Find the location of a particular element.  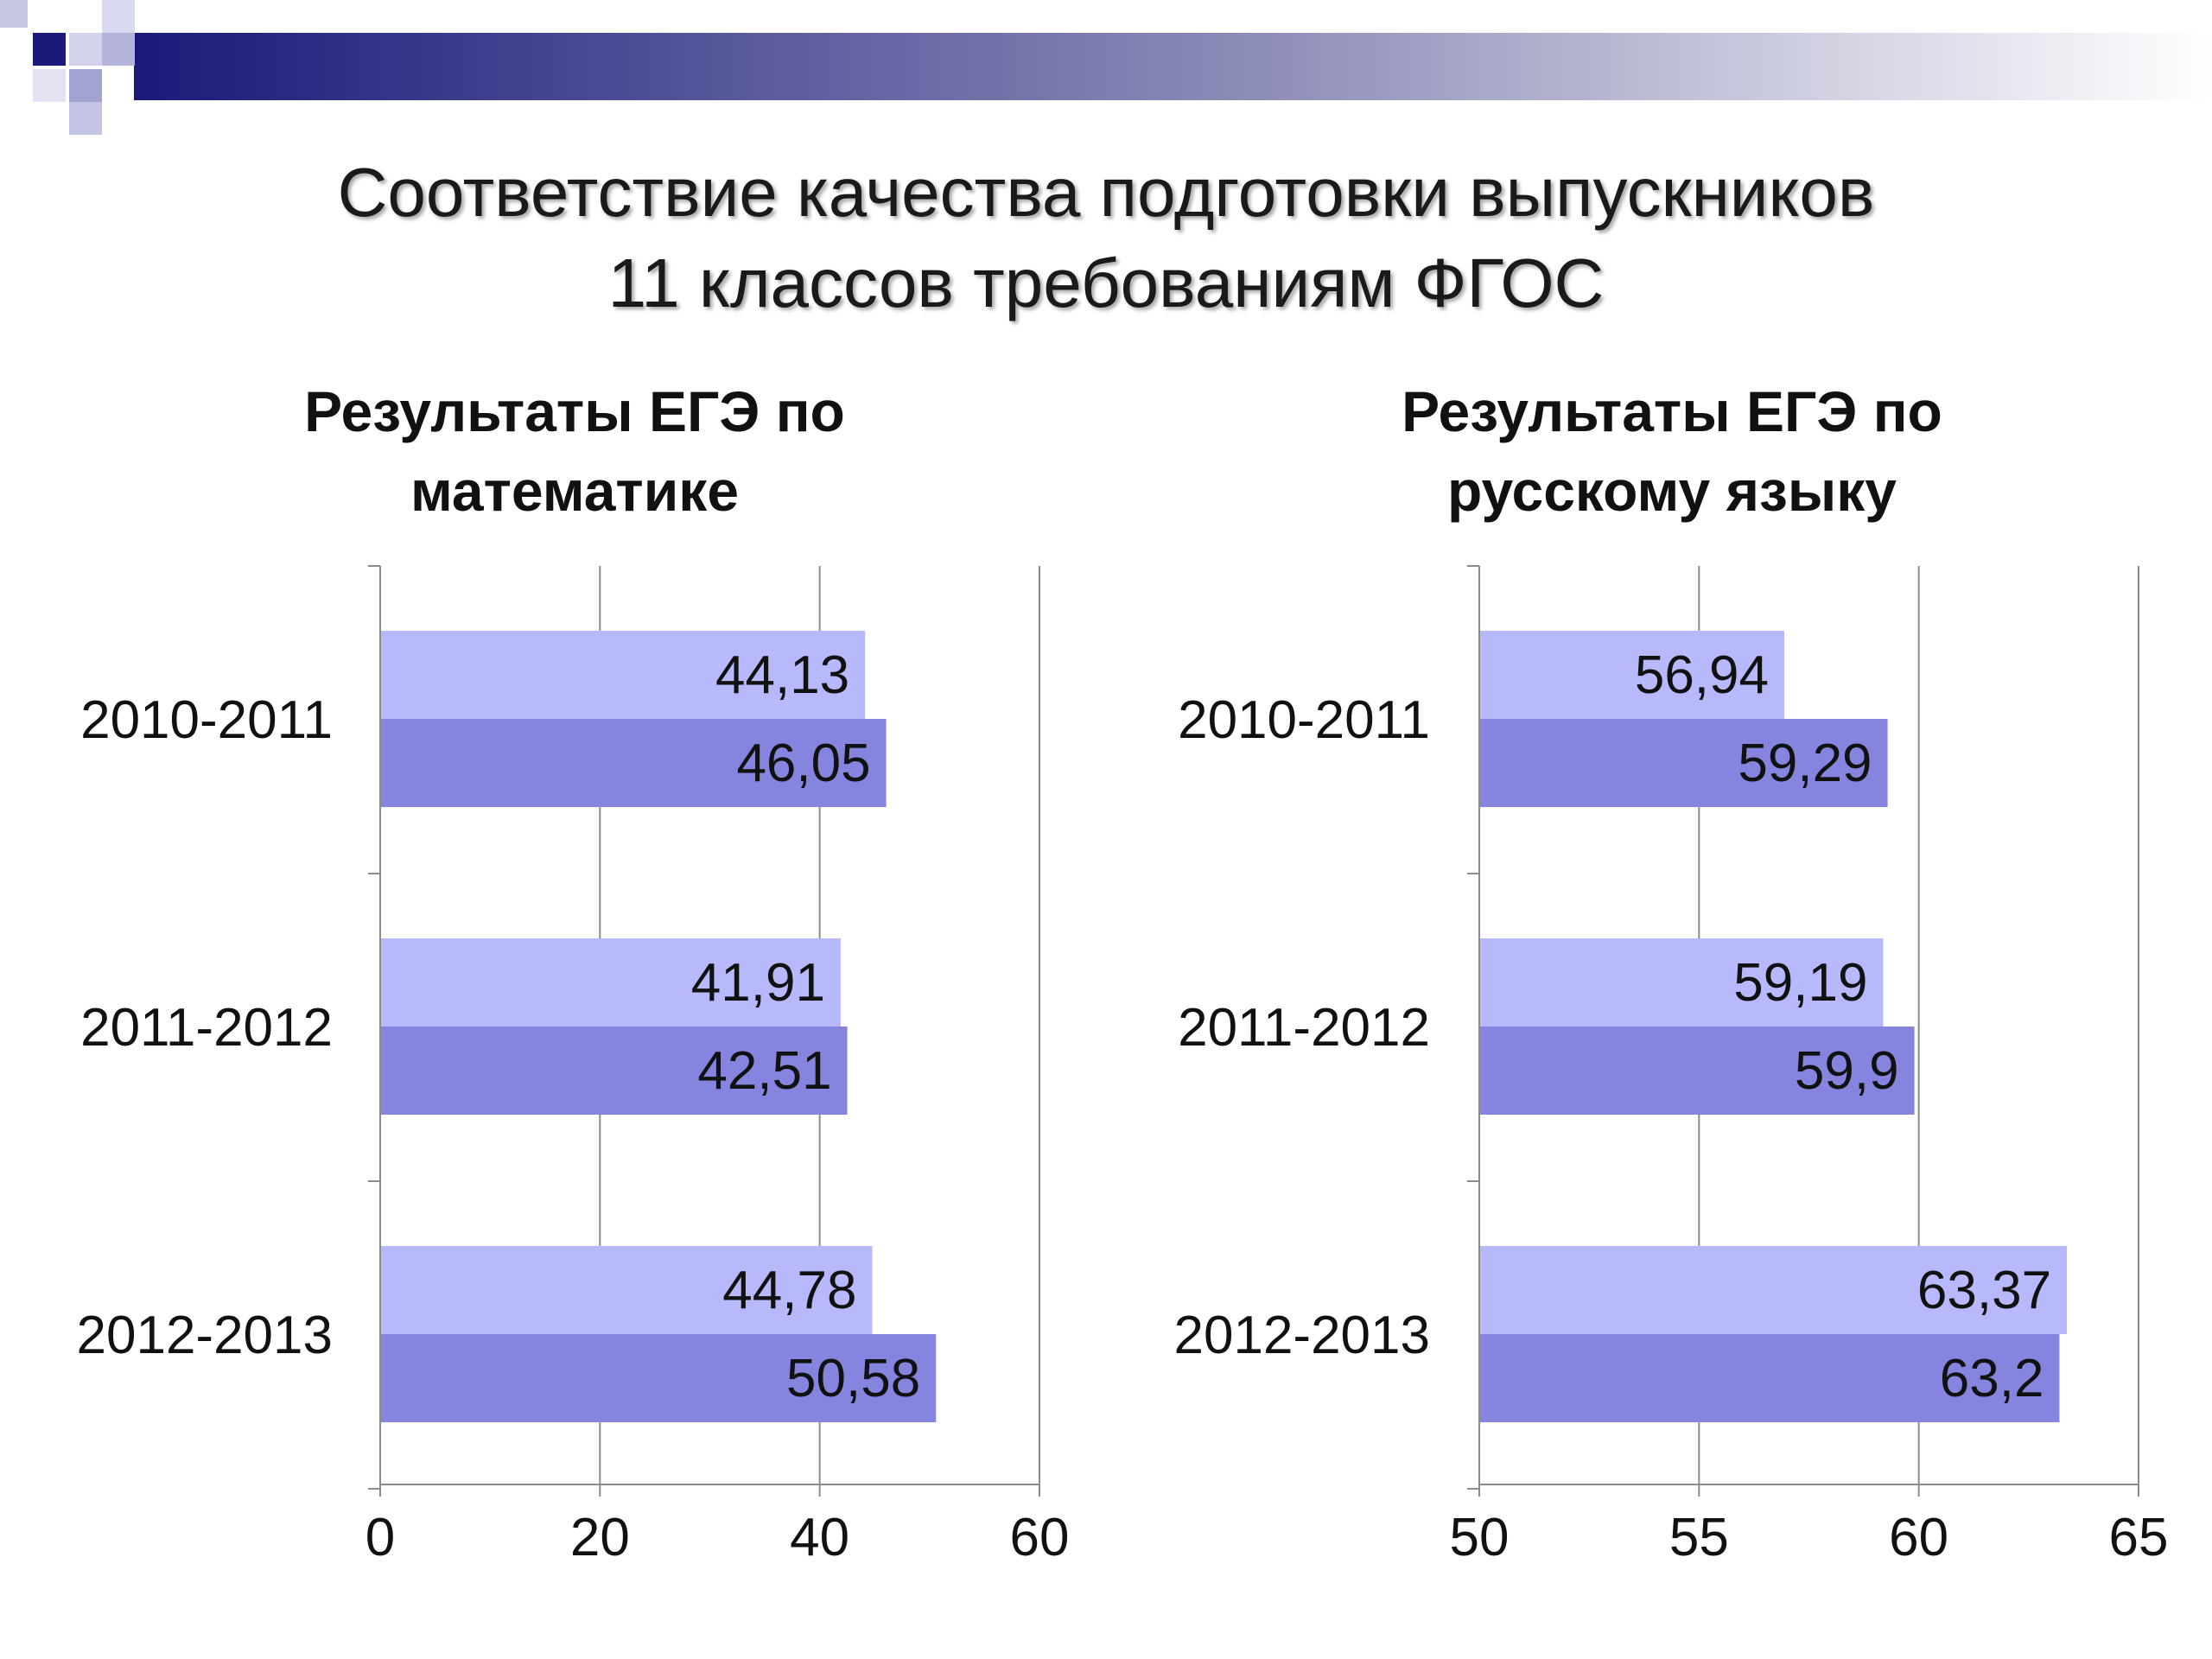

math-bar-value-label: 46,05 is located at coordinates (803, 763).